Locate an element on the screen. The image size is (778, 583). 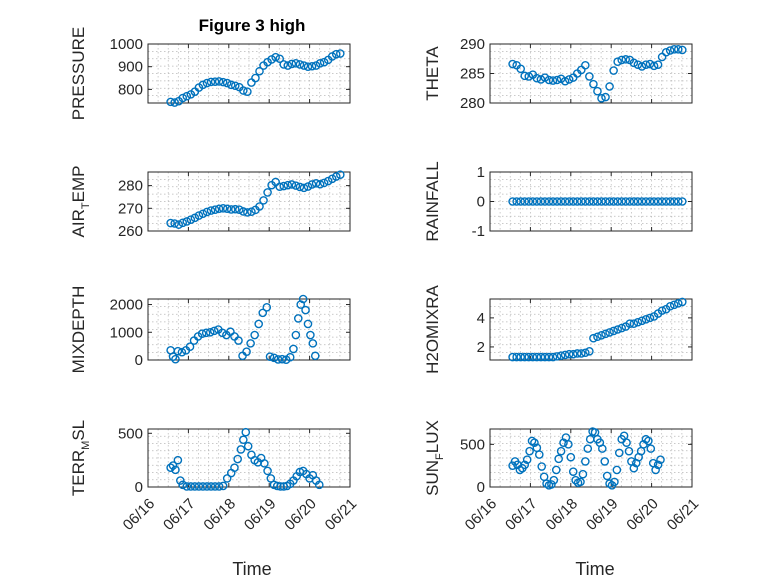
mixdepth-axes-box is located at coordinates (249, 329).